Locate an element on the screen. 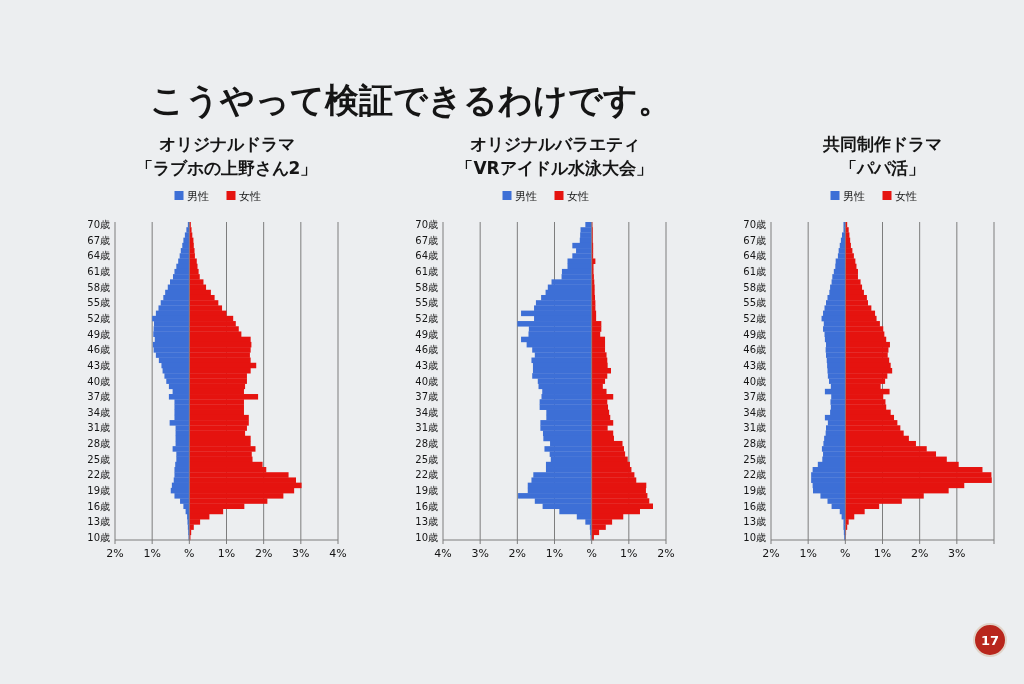 The height and width of the screenshot is (684, 1024). chart-subtitle: 「VRアイドル水泳大会」 is located at coordinates (554, 168).